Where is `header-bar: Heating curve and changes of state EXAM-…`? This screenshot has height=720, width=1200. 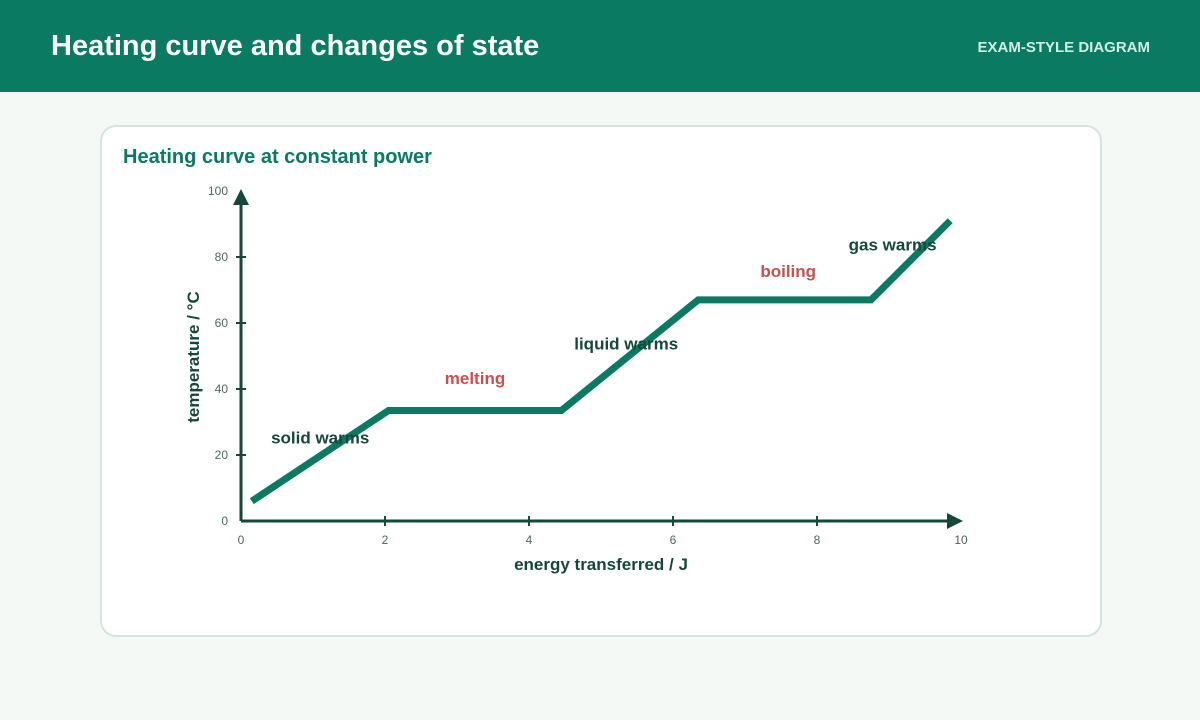 header-bar: Heating curve and changes of state EXAM-… is located at coordinates (600, 46).